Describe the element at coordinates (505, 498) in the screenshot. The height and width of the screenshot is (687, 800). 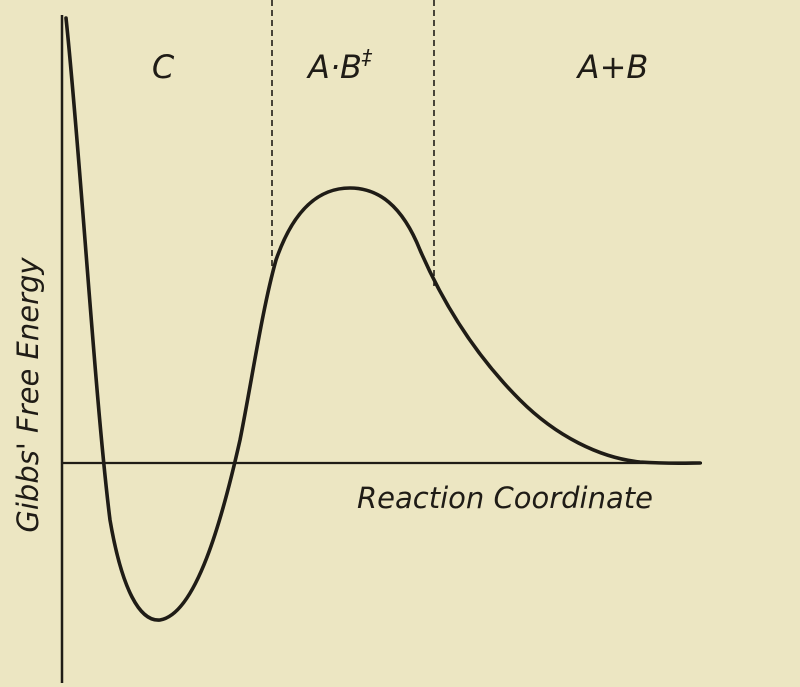
I see `x-axis-label: Reaction Coordinate` at that location.